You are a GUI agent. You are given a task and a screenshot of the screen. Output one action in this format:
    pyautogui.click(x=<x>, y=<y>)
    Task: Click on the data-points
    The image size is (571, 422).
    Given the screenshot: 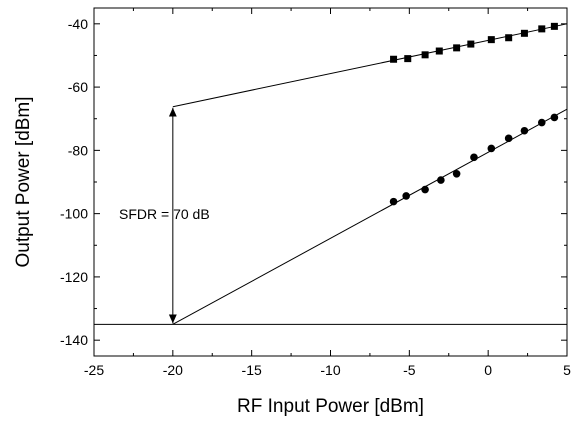 What is the action you would take?
    pyautogui.click(x=474, y=114)
    